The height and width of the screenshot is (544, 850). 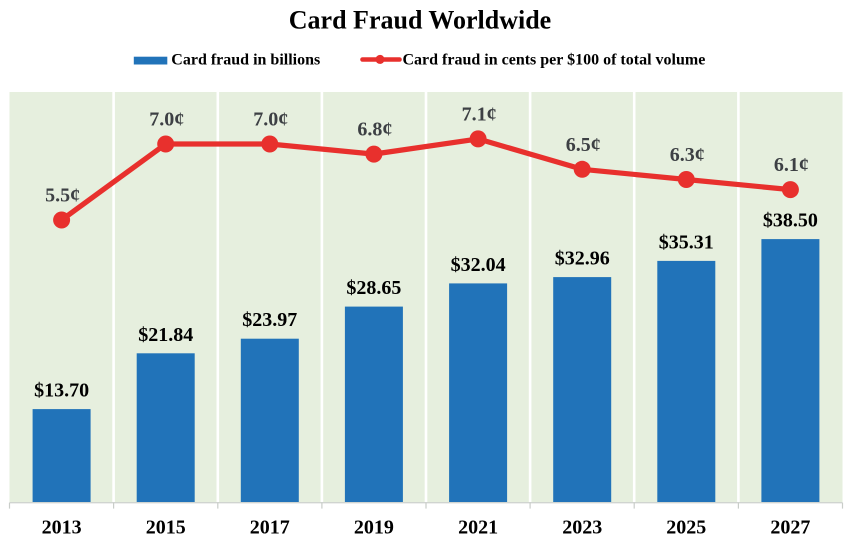 I want to click on svg-text: $32.96, so click(x=582, y=259).